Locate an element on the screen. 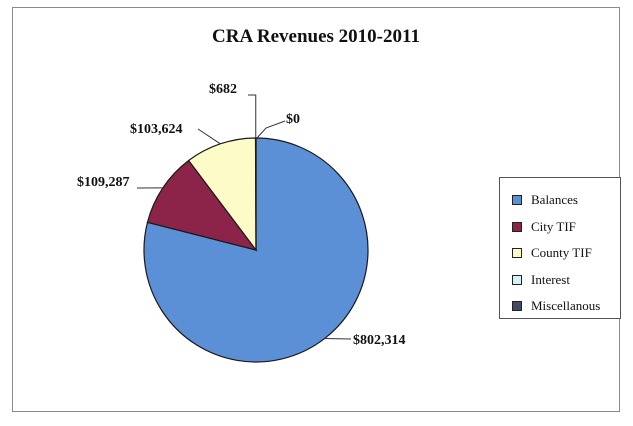  data-label: $0 is located at coordinates (293, 119).